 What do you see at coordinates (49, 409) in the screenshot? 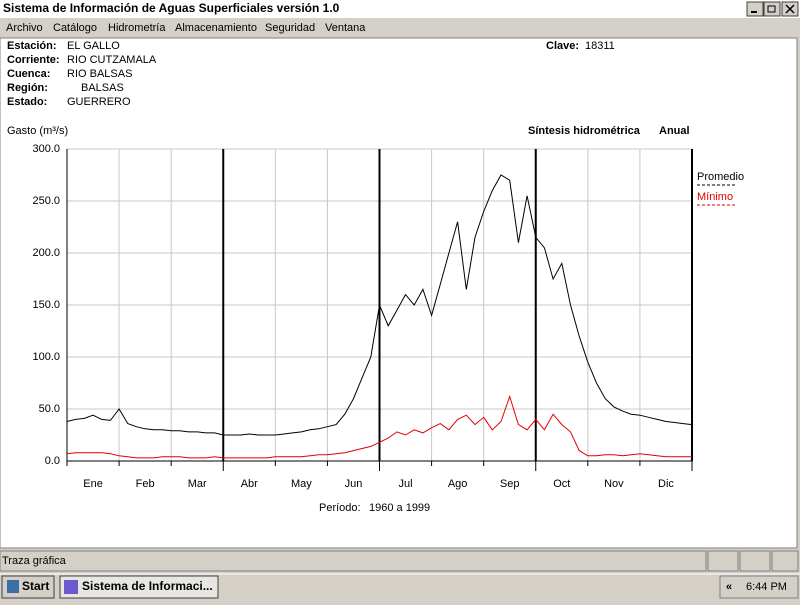
I see `y-tick-label: 50.0` at bounding box center [49, 409].